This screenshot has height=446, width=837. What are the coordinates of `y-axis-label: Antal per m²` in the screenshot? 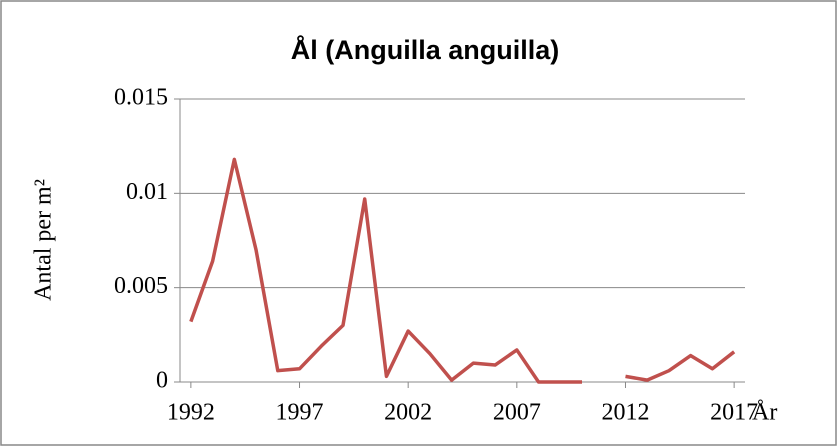 It's located at (44, 240).